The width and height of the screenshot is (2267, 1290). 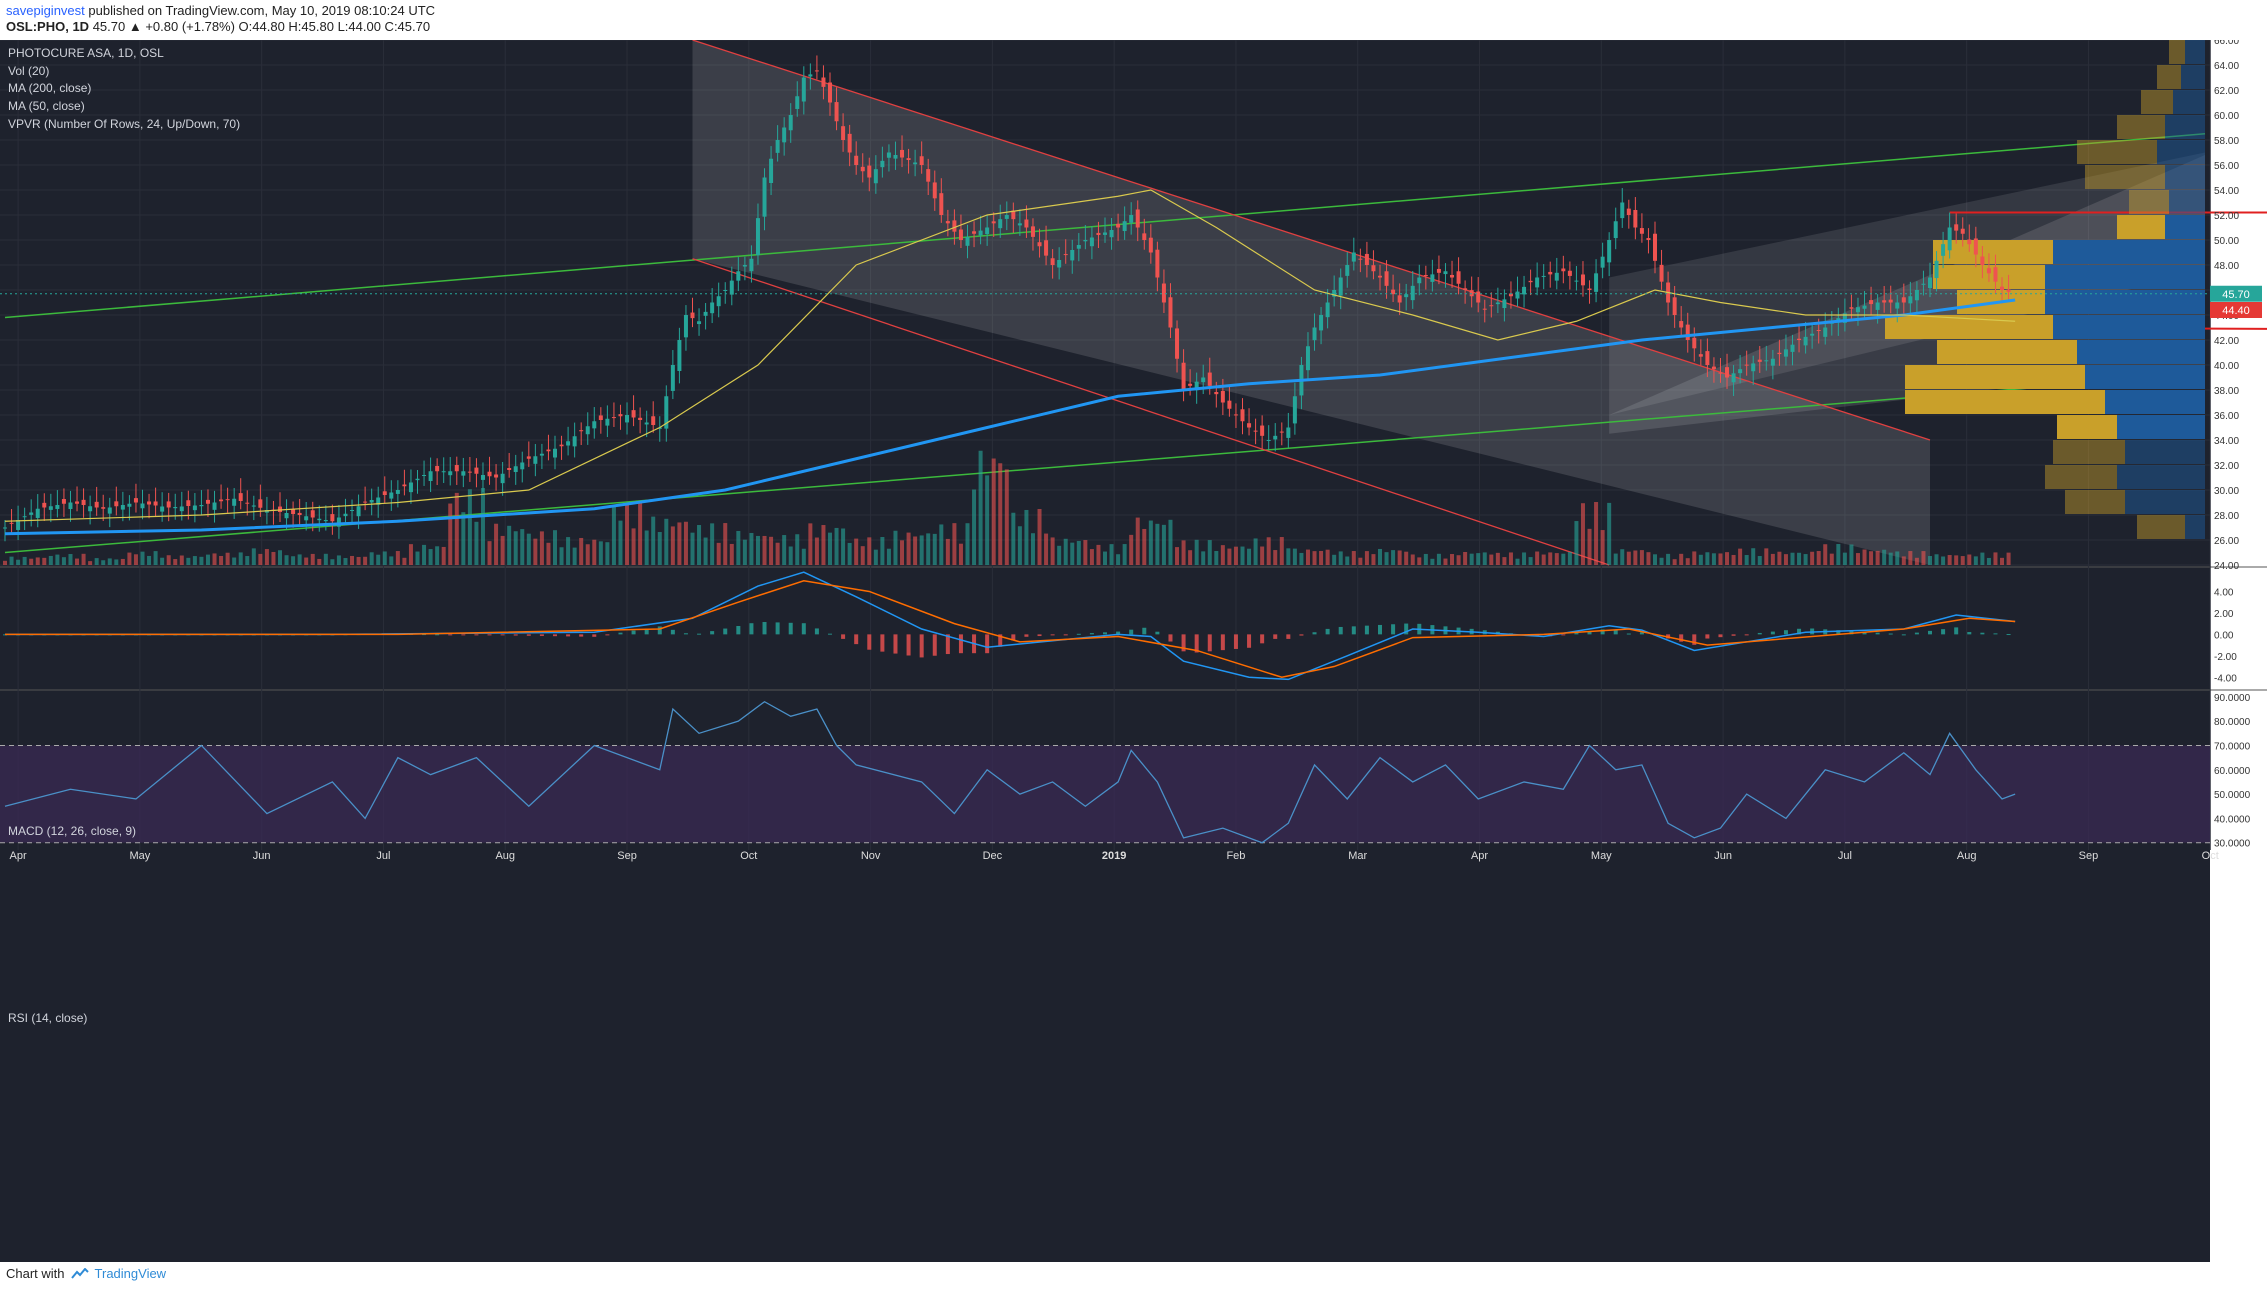 I want to click on publisher-name: savepiginvest, so click(x=45, y=10).